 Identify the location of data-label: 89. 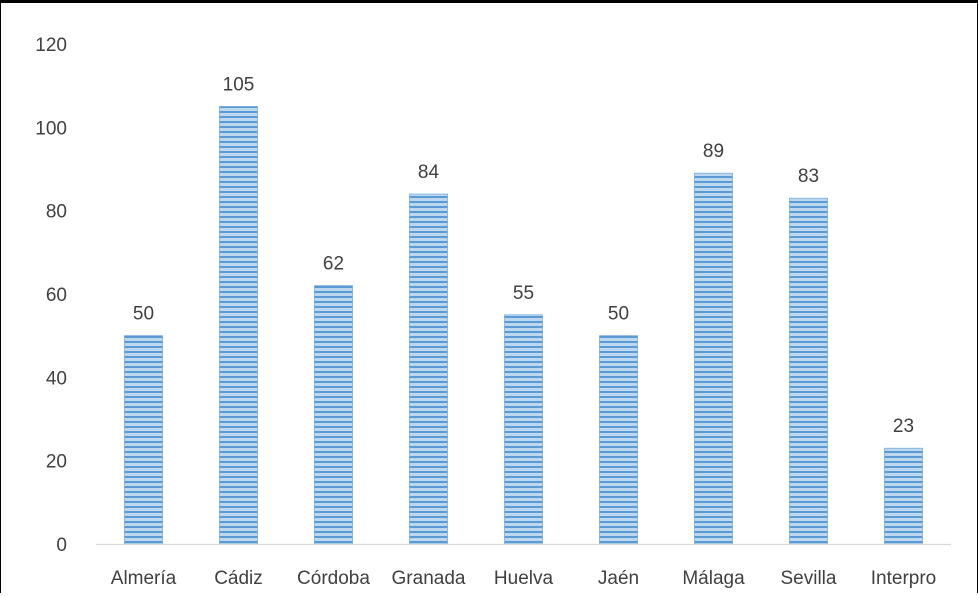
(713, 151).